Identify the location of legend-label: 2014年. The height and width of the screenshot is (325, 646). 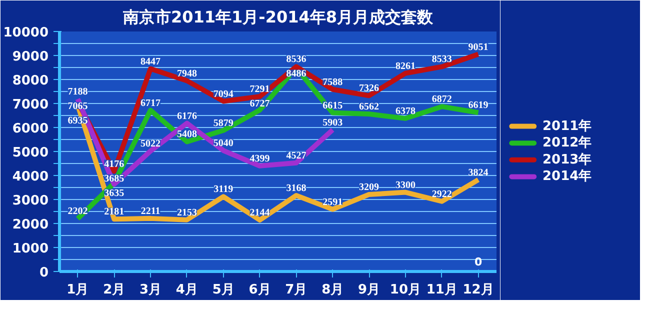
(567, 176).